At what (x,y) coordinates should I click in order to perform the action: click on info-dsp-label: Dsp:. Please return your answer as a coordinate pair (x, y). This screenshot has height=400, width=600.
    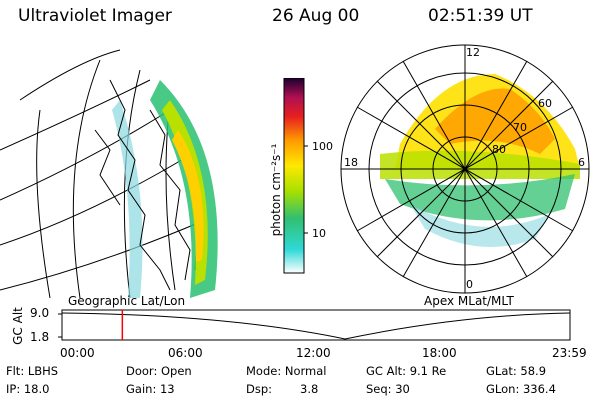
    Looking at the image, I should click on (259, 389).